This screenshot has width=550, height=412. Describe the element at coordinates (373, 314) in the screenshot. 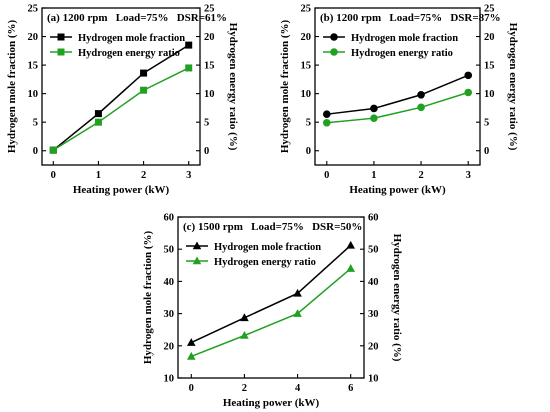

I see `y-right-tick-label: 30` at that location.